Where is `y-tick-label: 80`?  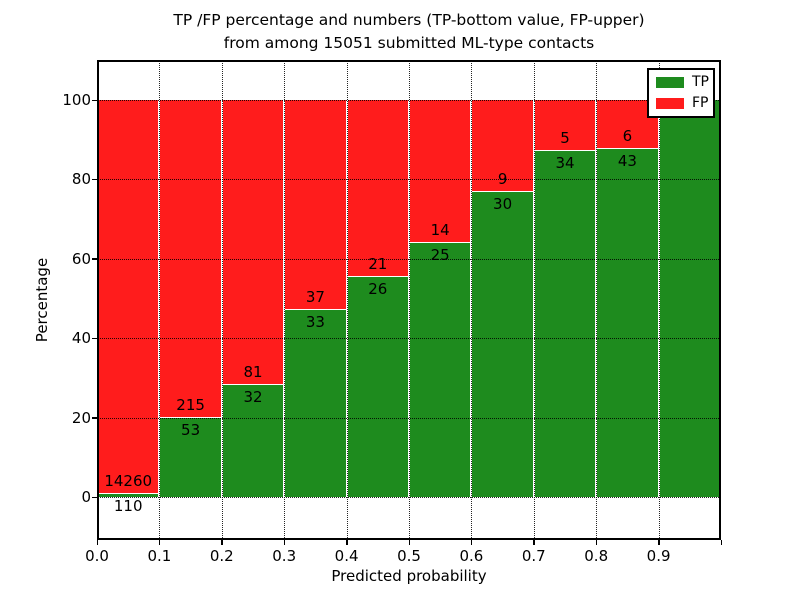
y-tick-label: 80 is located at coordinates (81, 179).